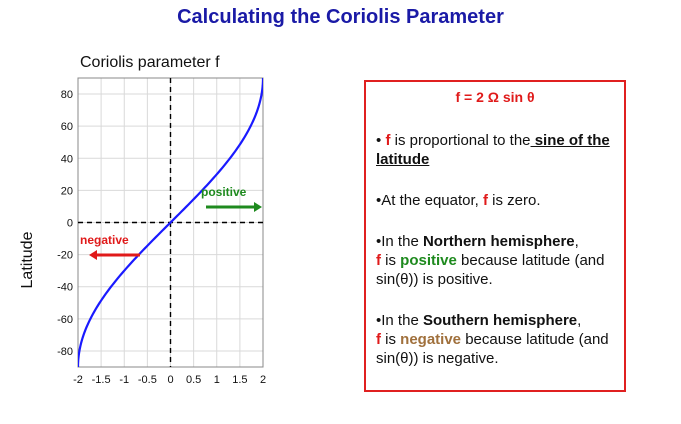  Describe the element at coordinates (78, 380) in the screenshot. I see `x-tick-label: -2` at that location.